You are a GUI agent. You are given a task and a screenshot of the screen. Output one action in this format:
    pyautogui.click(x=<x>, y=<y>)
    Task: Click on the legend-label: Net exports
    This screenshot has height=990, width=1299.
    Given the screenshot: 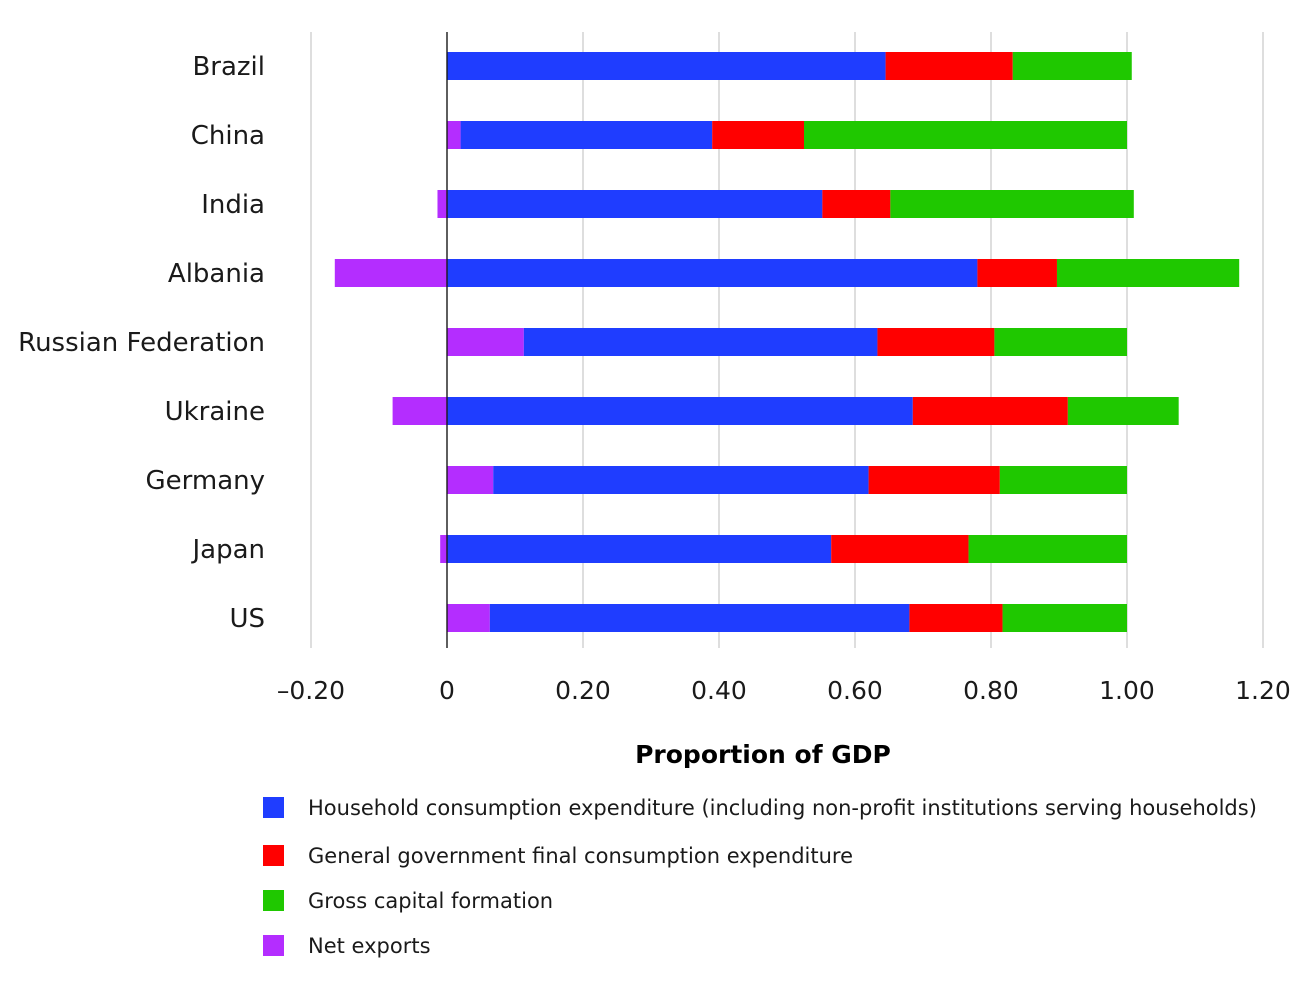 What is the action you would take?
    pyautogui.click(x=369, y=946)
    